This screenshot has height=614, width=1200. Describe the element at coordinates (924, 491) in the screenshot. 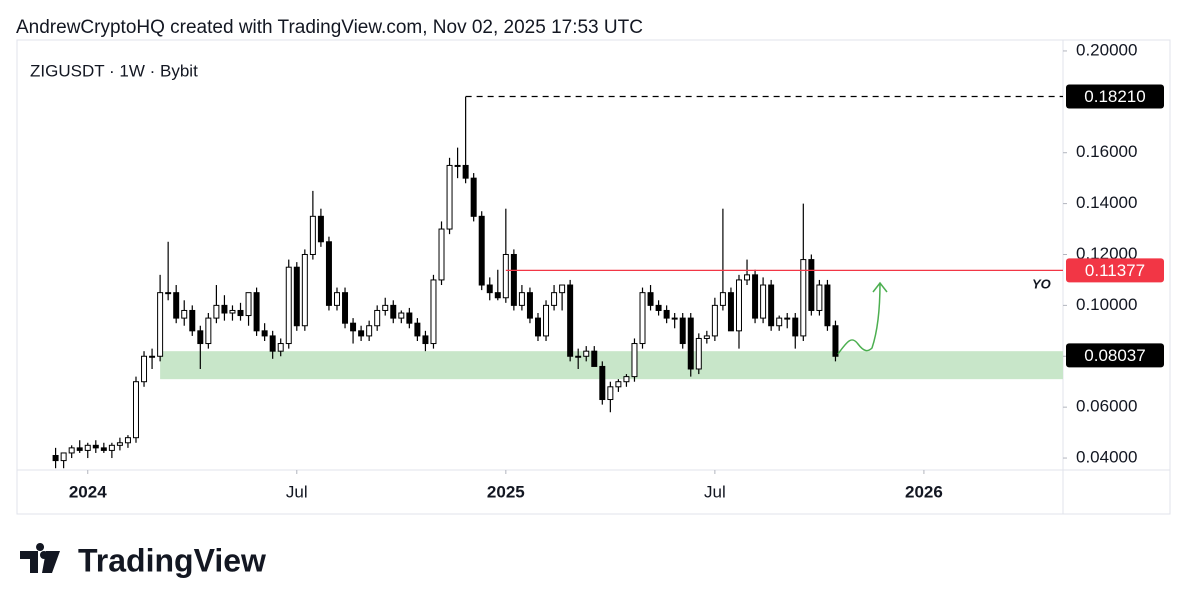

I see `x-tick-label: 2026` at that location.